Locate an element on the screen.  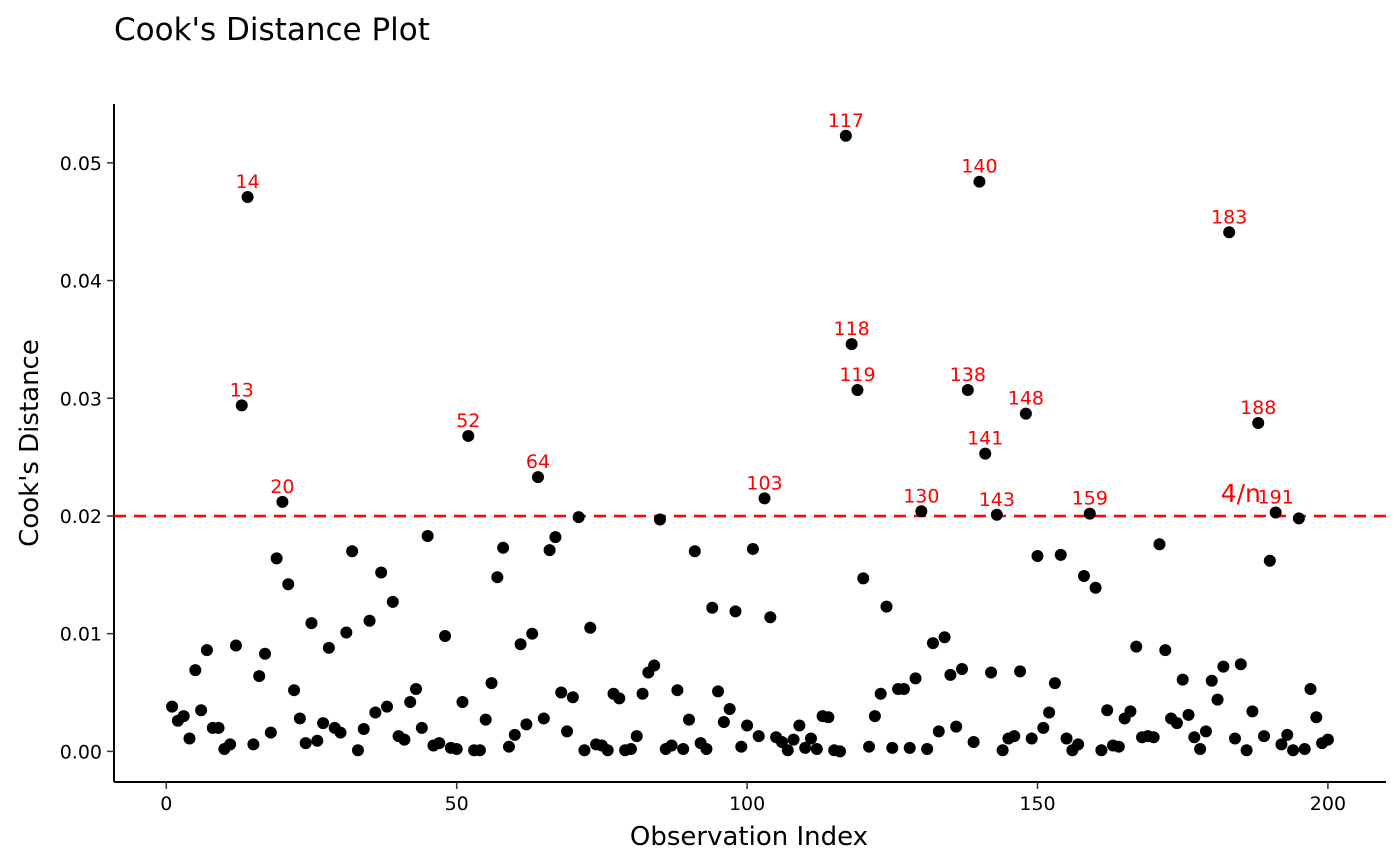
y-axis-title: Cook's Distance is located at coordinates (30, 443).